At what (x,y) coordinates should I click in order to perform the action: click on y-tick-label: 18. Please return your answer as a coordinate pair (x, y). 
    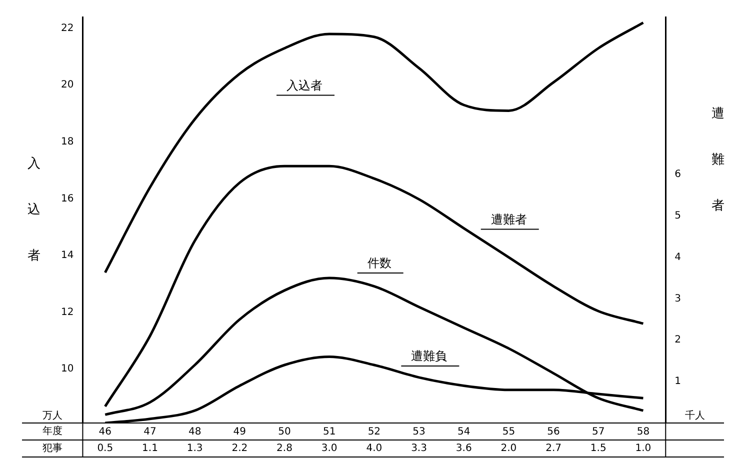
    Looking at the image, I should click on (67, 142).